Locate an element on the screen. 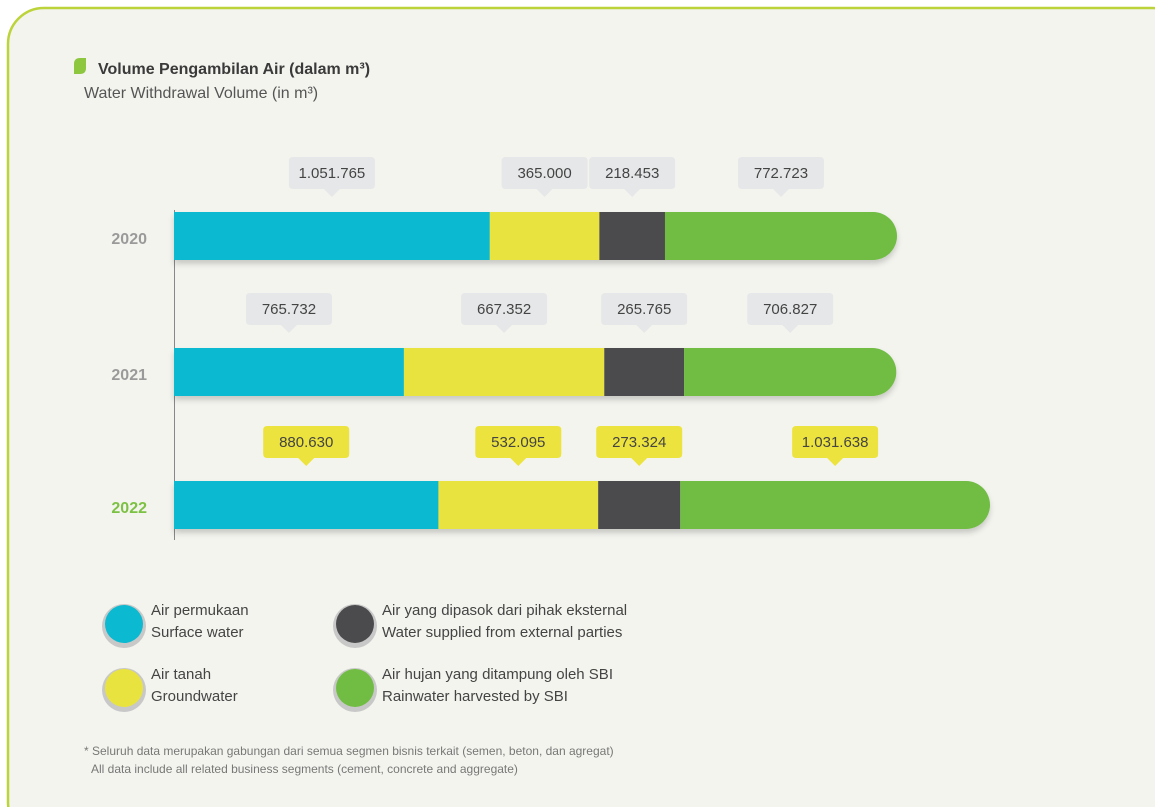 Image resolution: width=1155 pixels, height=807 pixels. legend-label: Air tanah is located at coordinates (181, 674).